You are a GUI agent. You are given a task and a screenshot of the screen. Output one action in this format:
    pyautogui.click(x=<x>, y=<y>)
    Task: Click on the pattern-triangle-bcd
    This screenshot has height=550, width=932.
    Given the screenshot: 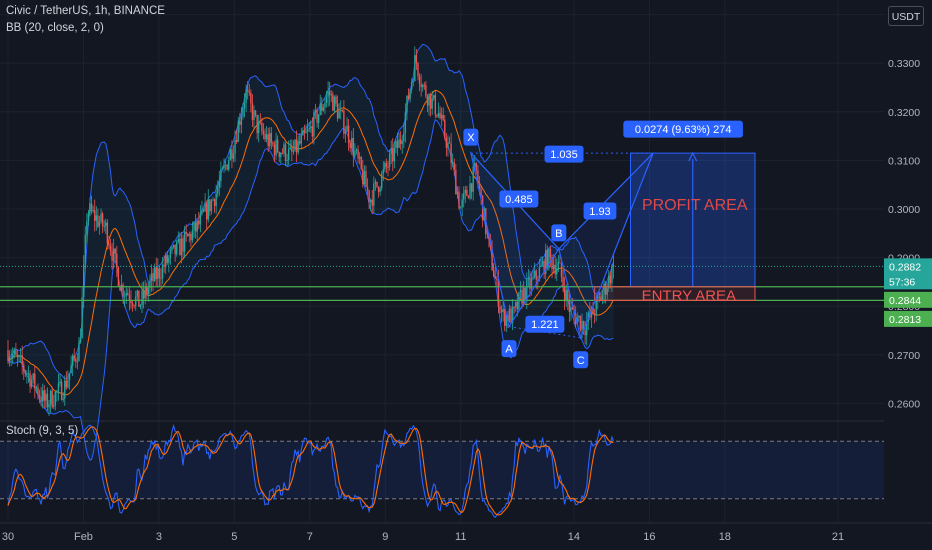 What is the action you would take?
    pyautogui.click(x=606, y=246)
    